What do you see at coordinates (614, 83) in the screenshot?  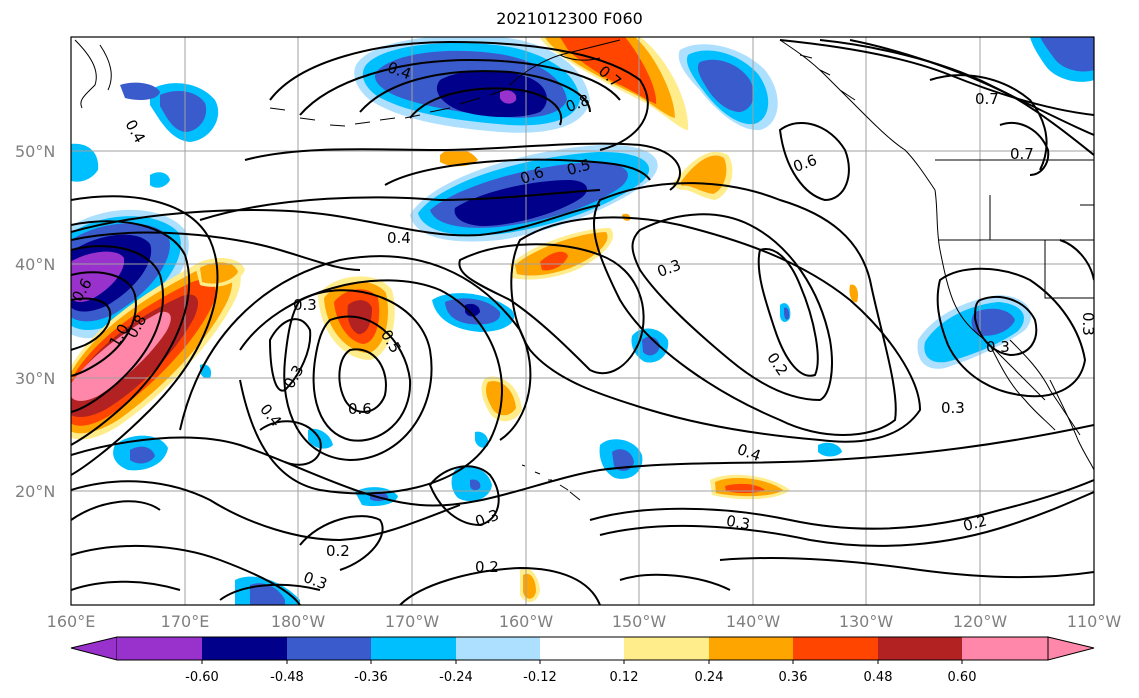 I see `positive-anomaly-north` at bounding box center [614, 83].